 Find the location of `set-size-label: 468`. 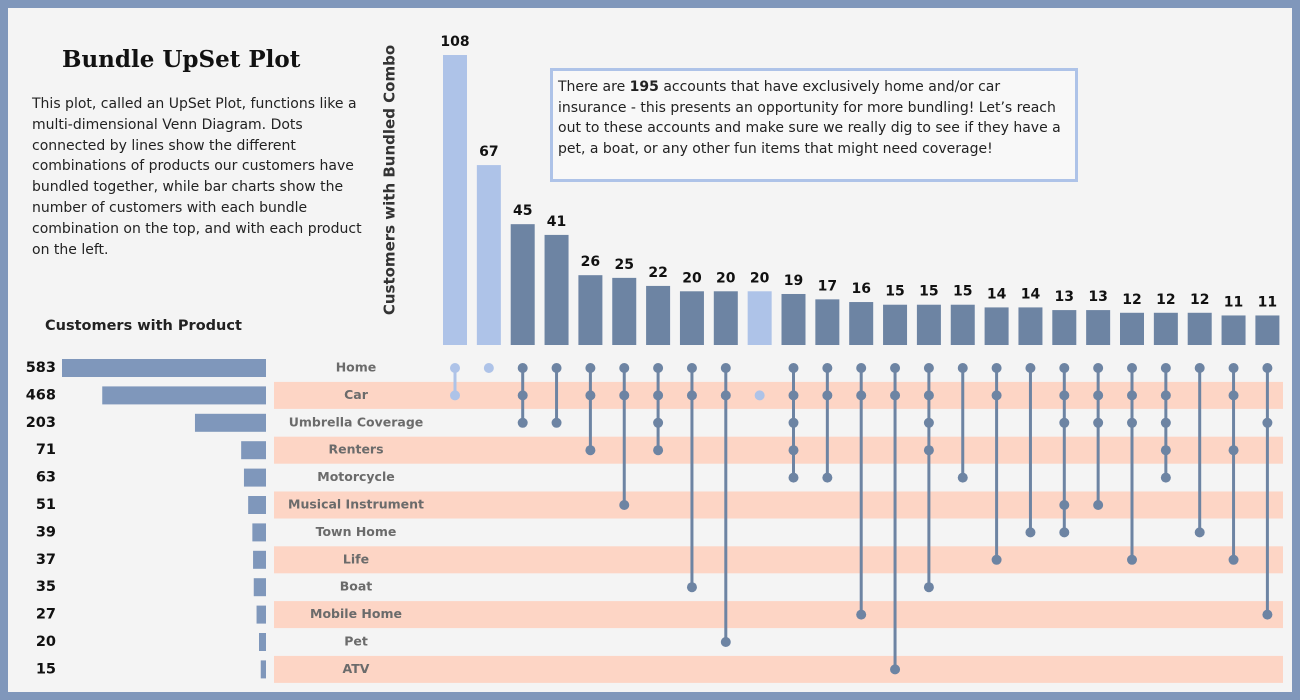

set-size-label: 468 is located at coordinates (41, 395).